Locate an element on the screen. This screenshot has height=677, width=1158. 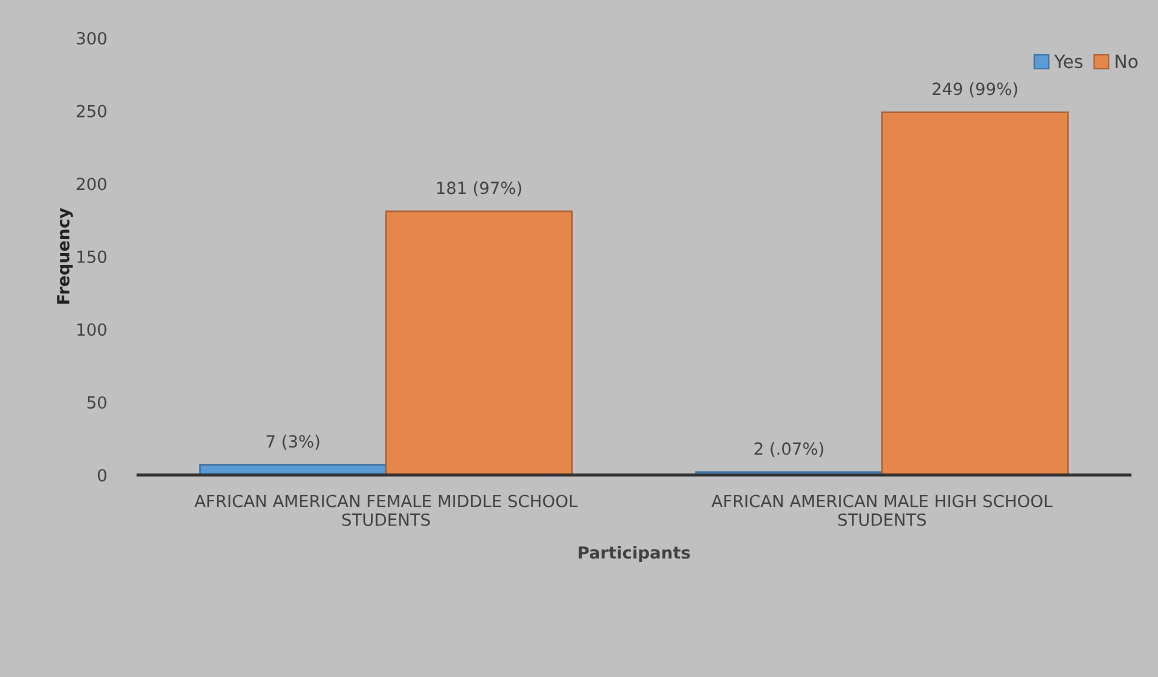
y-tick-label: 200 is located at coordinates (91, 184).